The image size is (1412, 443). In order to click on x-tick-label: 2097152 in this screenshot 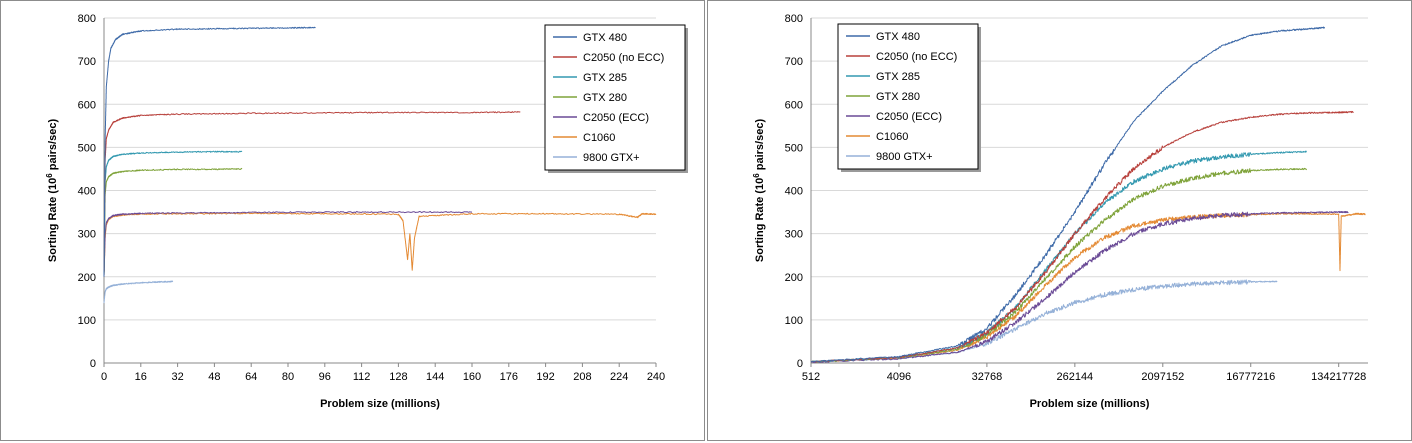, I will do `click(1162, 377)`.